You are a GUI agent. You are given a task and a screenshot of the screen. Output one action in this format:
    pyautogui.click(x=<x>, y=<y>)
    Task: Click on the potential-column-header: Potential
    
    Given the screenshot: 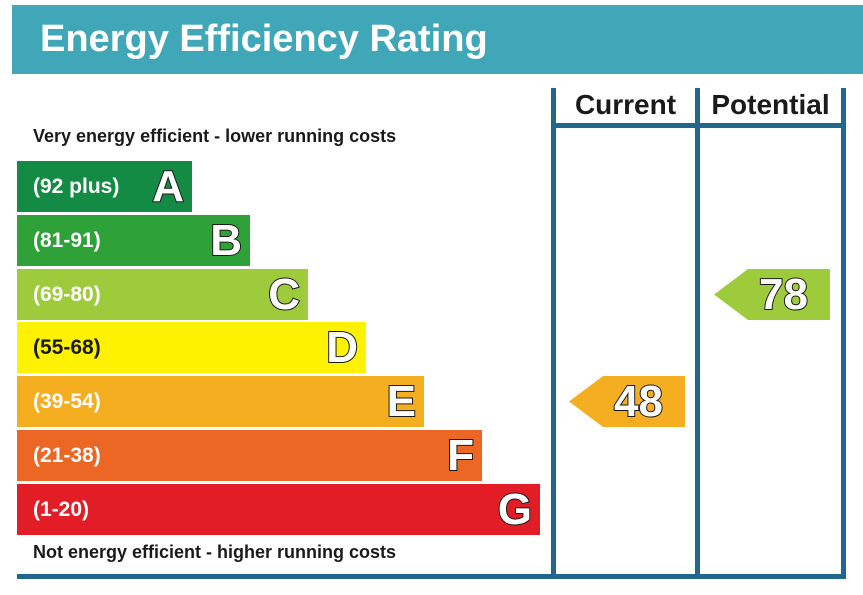 What is the action you would take?
    pyautogui.click(x=770, y=104)
    